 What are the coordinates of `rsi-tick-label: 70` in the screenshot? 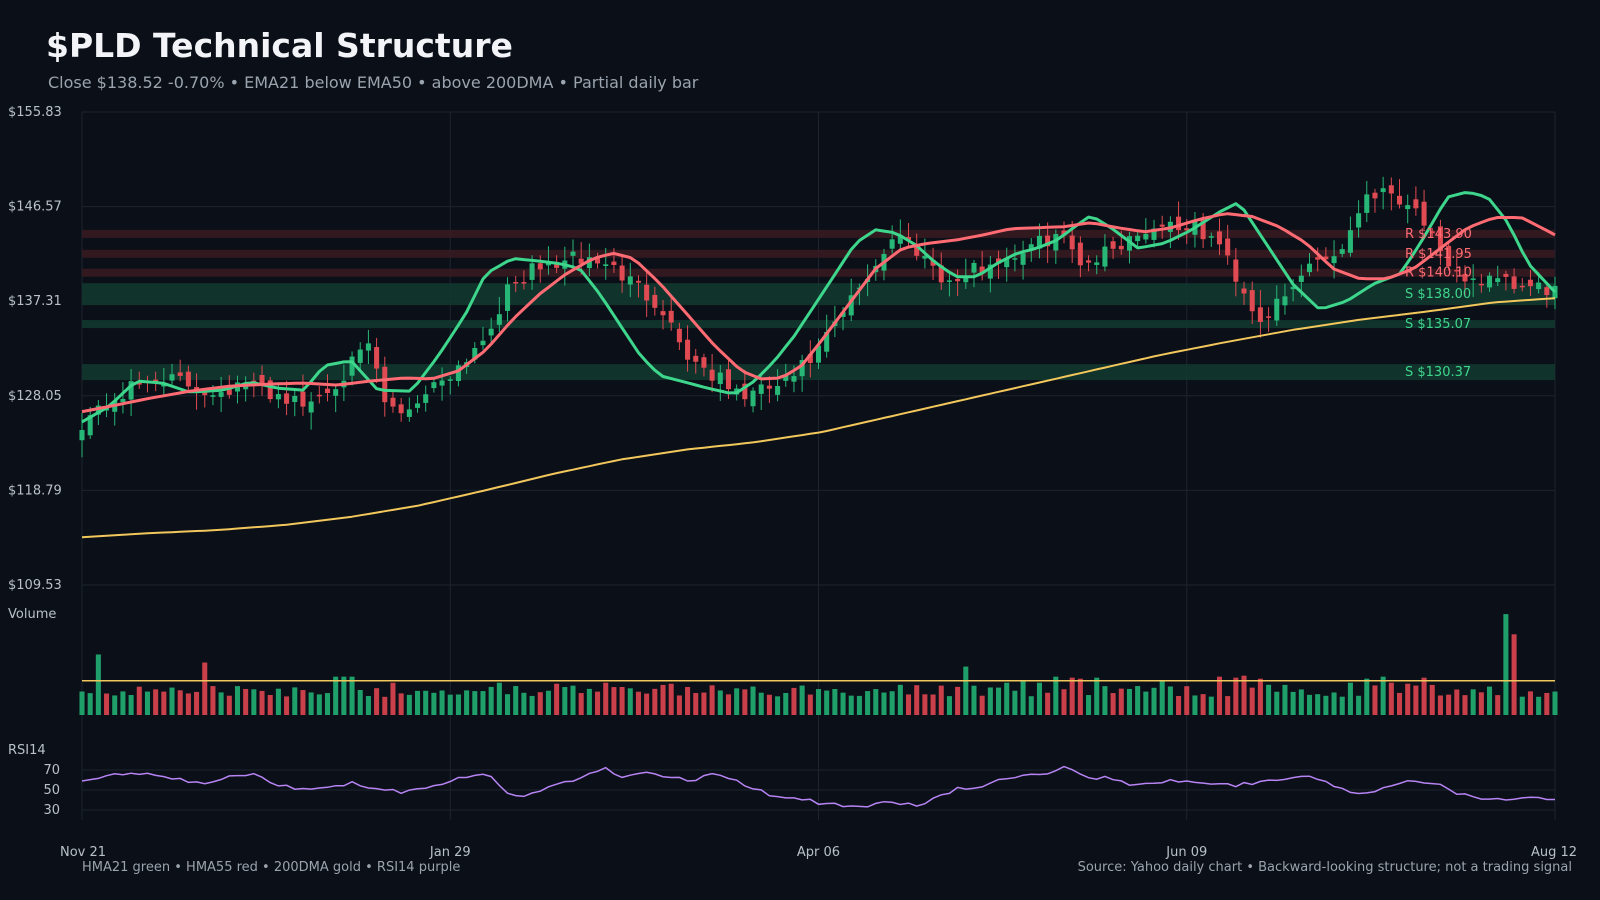 It's located at (51, 770).